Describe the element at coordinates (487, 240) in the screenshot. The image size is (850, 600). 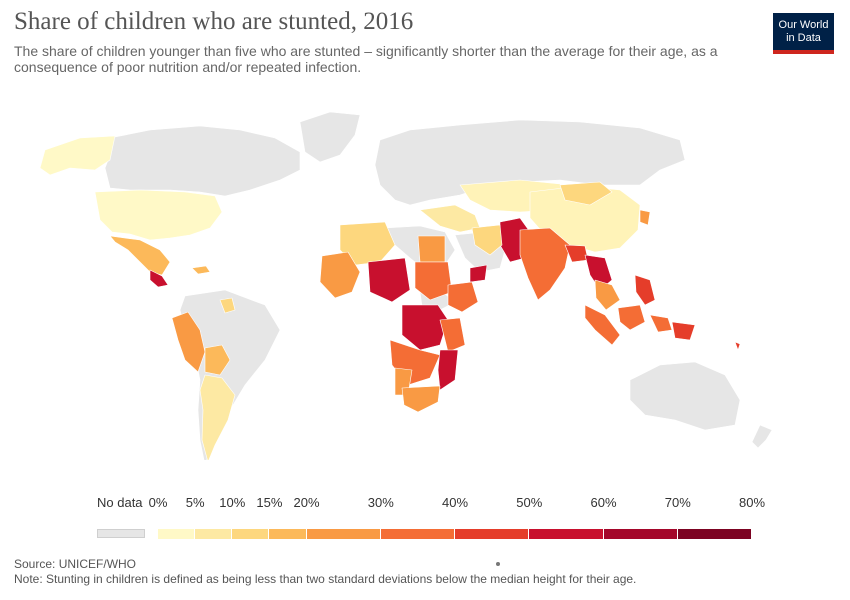
I see `region-iran` at that location.